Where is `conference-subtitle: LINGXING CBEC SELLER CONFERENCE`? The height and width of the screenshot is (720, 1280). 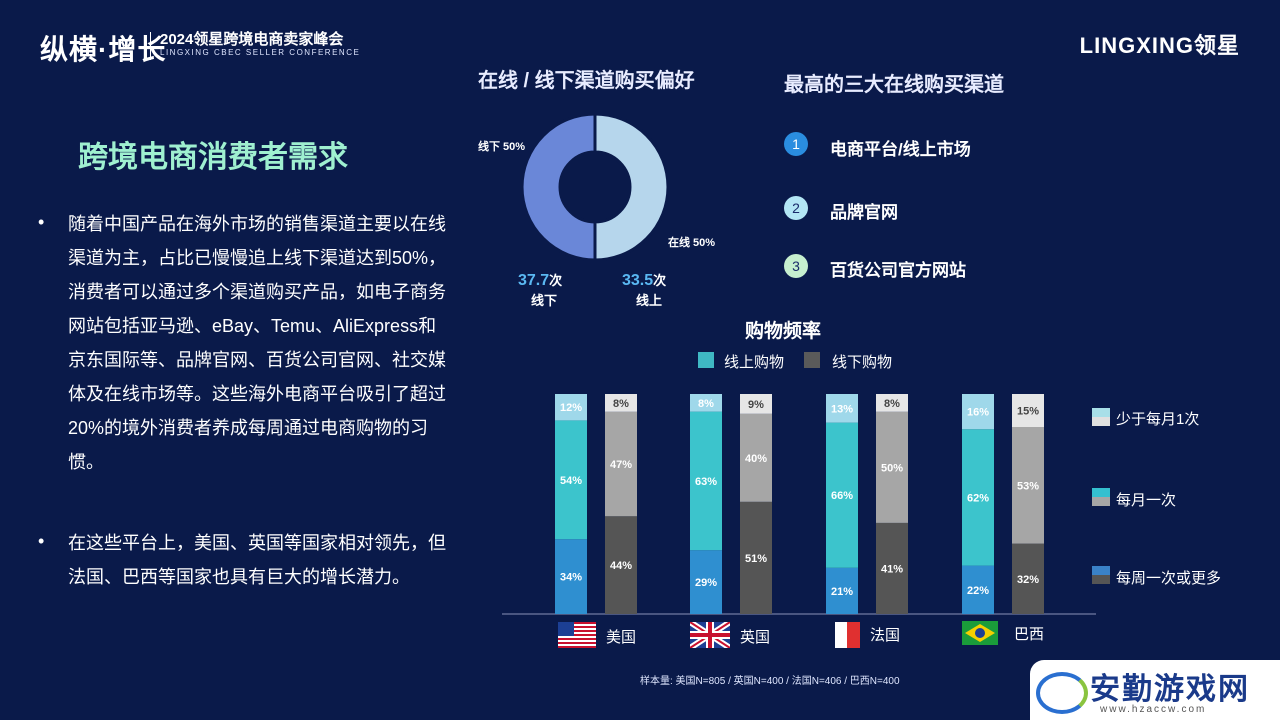 conference-subtitle: LINGXING CBEC SELLER CONFERENCE is located at coordinates (260, 52).